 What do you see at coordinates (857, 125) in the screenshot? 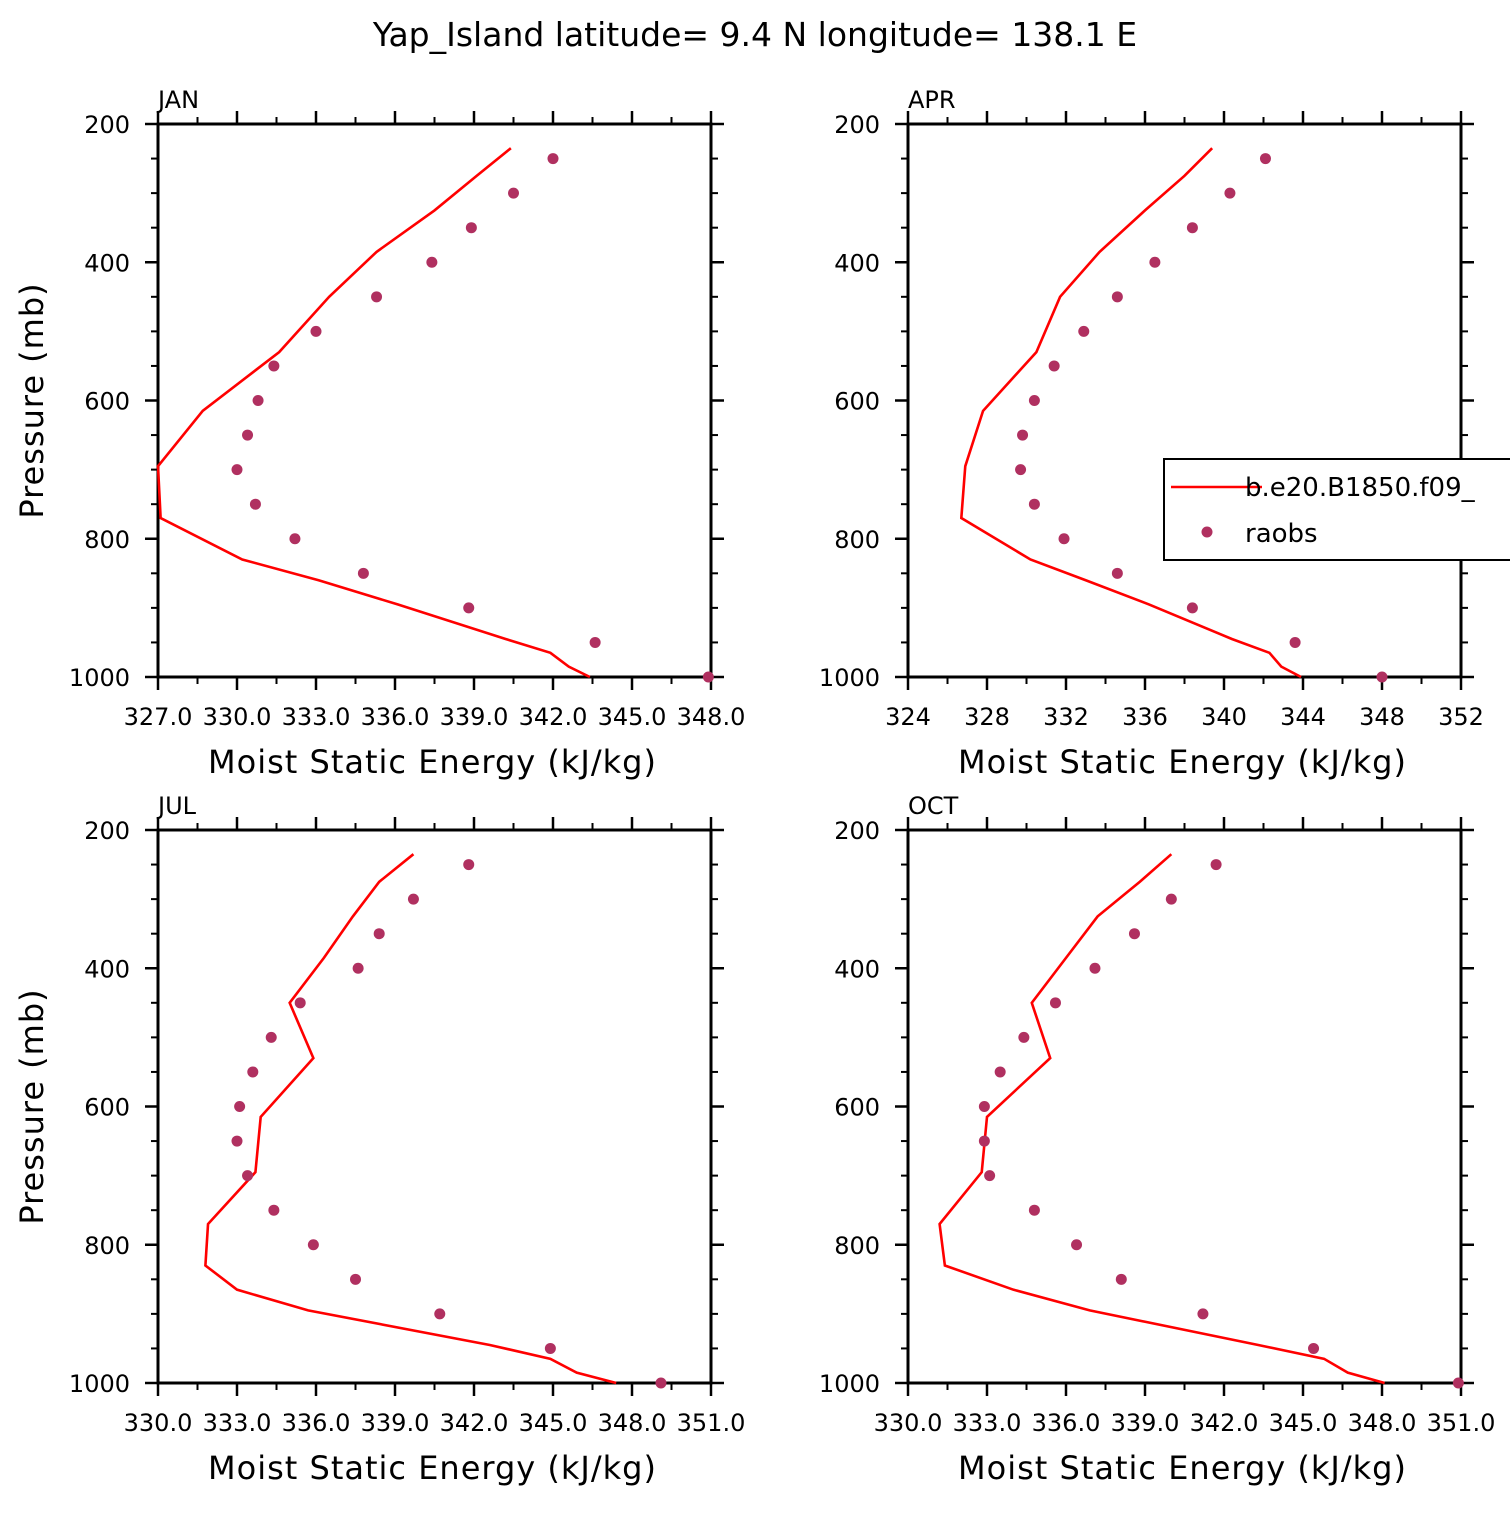
I see `apr-y-tick-label: 200` at bounding box center [857, 125].